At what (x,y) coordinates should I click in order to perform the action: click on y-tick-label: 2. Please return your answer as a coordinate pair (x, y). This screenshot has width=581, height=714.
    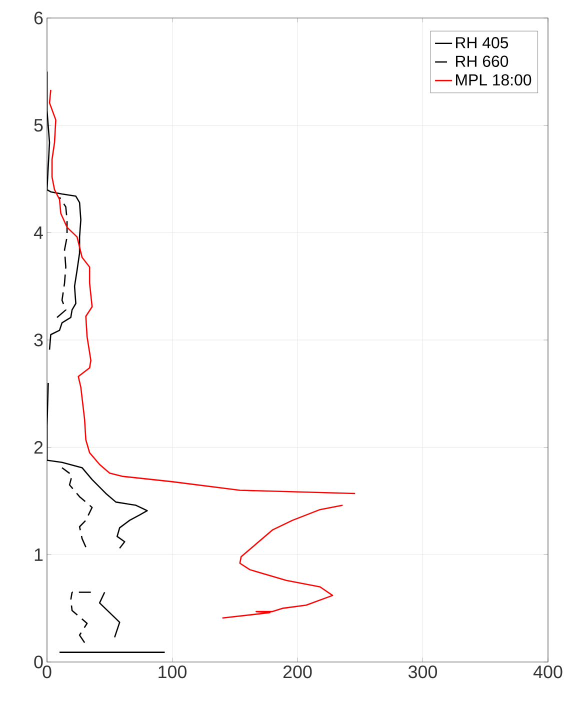
    Looking at the image, I should click on (38, 447).